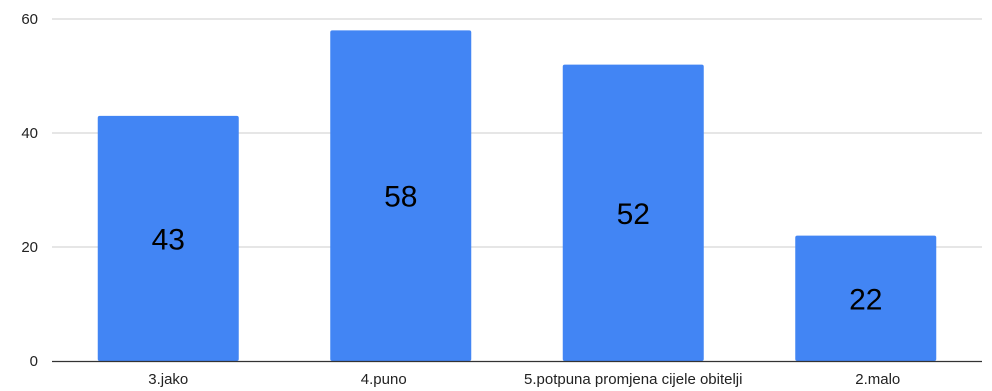 The height and width of the screenshot is (391, 992). I want to click on y-tick-label: 0, so click(34, 361).